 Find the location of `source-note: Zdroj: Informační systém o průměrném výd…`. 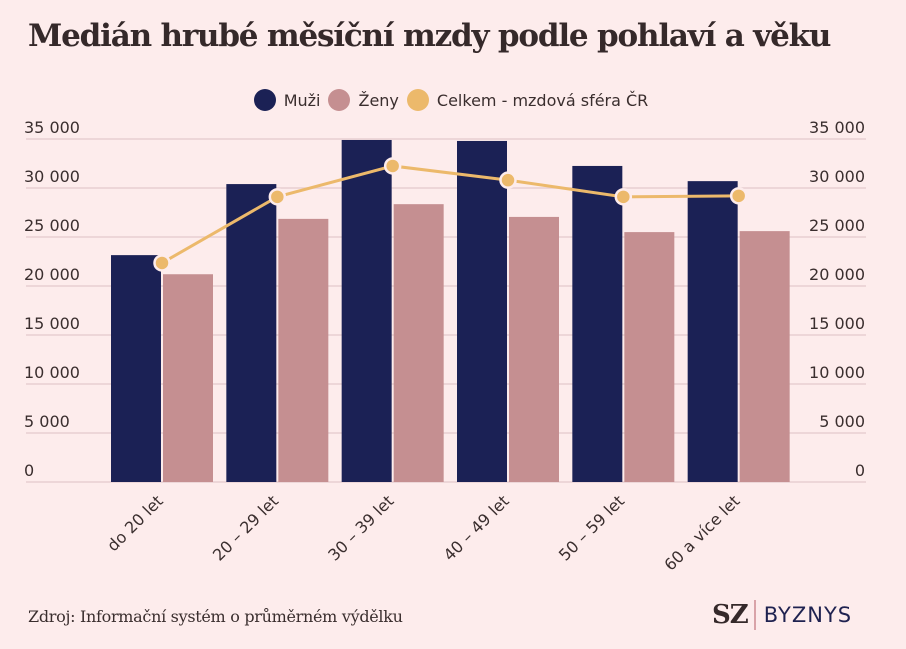

source-note: Zdroj: Informační systém o průměrném výd… is located at coordinates (215, 616).